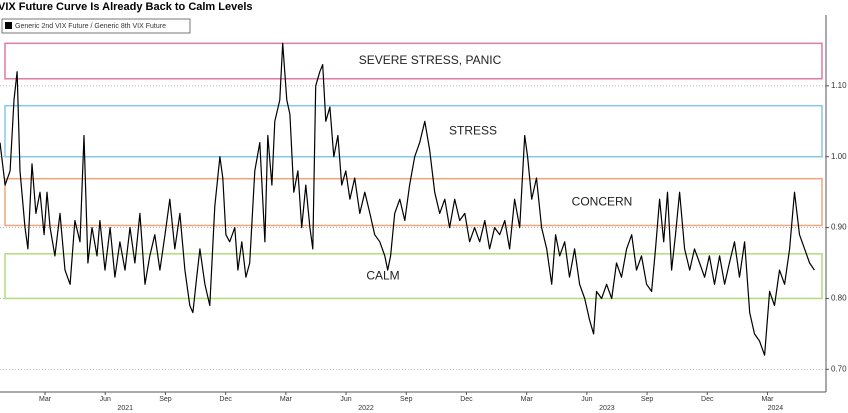  Describe the element at coordinates (382, 275) in the screenshot. I see `zone-label: CALM` at that location.